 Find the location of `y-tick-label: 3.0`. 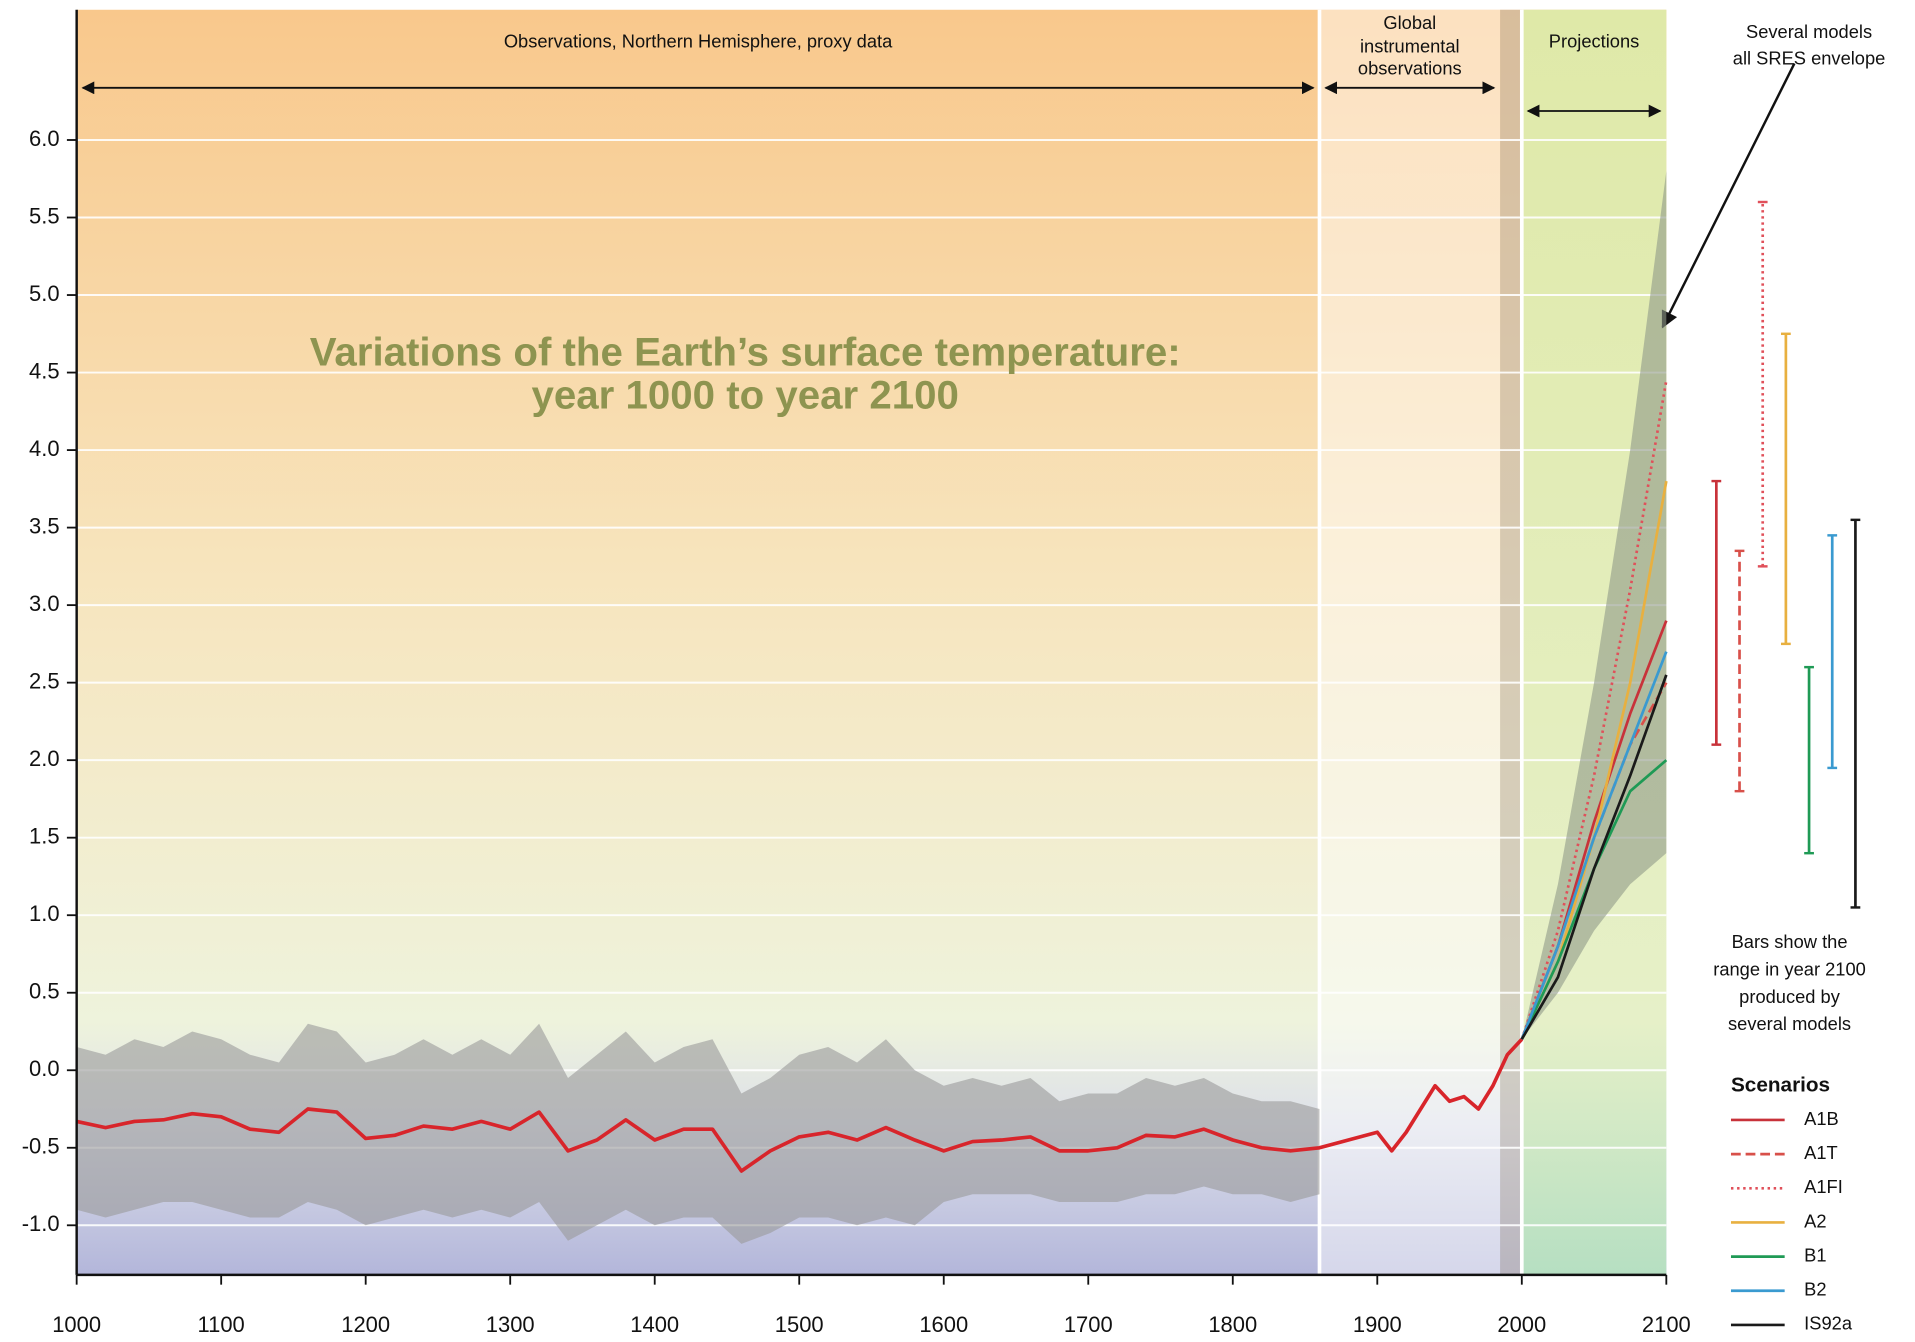

y-tick-label: 3.0 is located at coordinates (44, 603).